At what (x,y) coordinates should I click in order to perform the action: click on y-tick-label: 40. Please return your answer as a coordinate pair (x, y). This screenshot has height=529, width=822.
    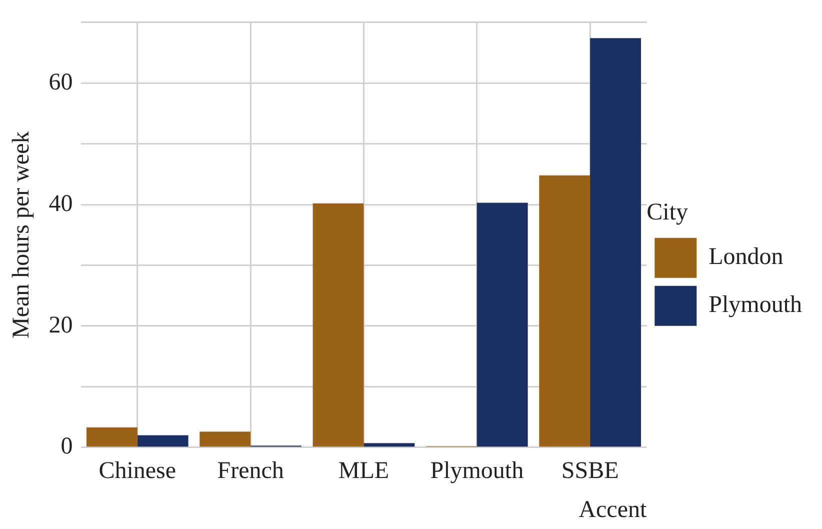
    Looking at the image, I should click on (60, 203).